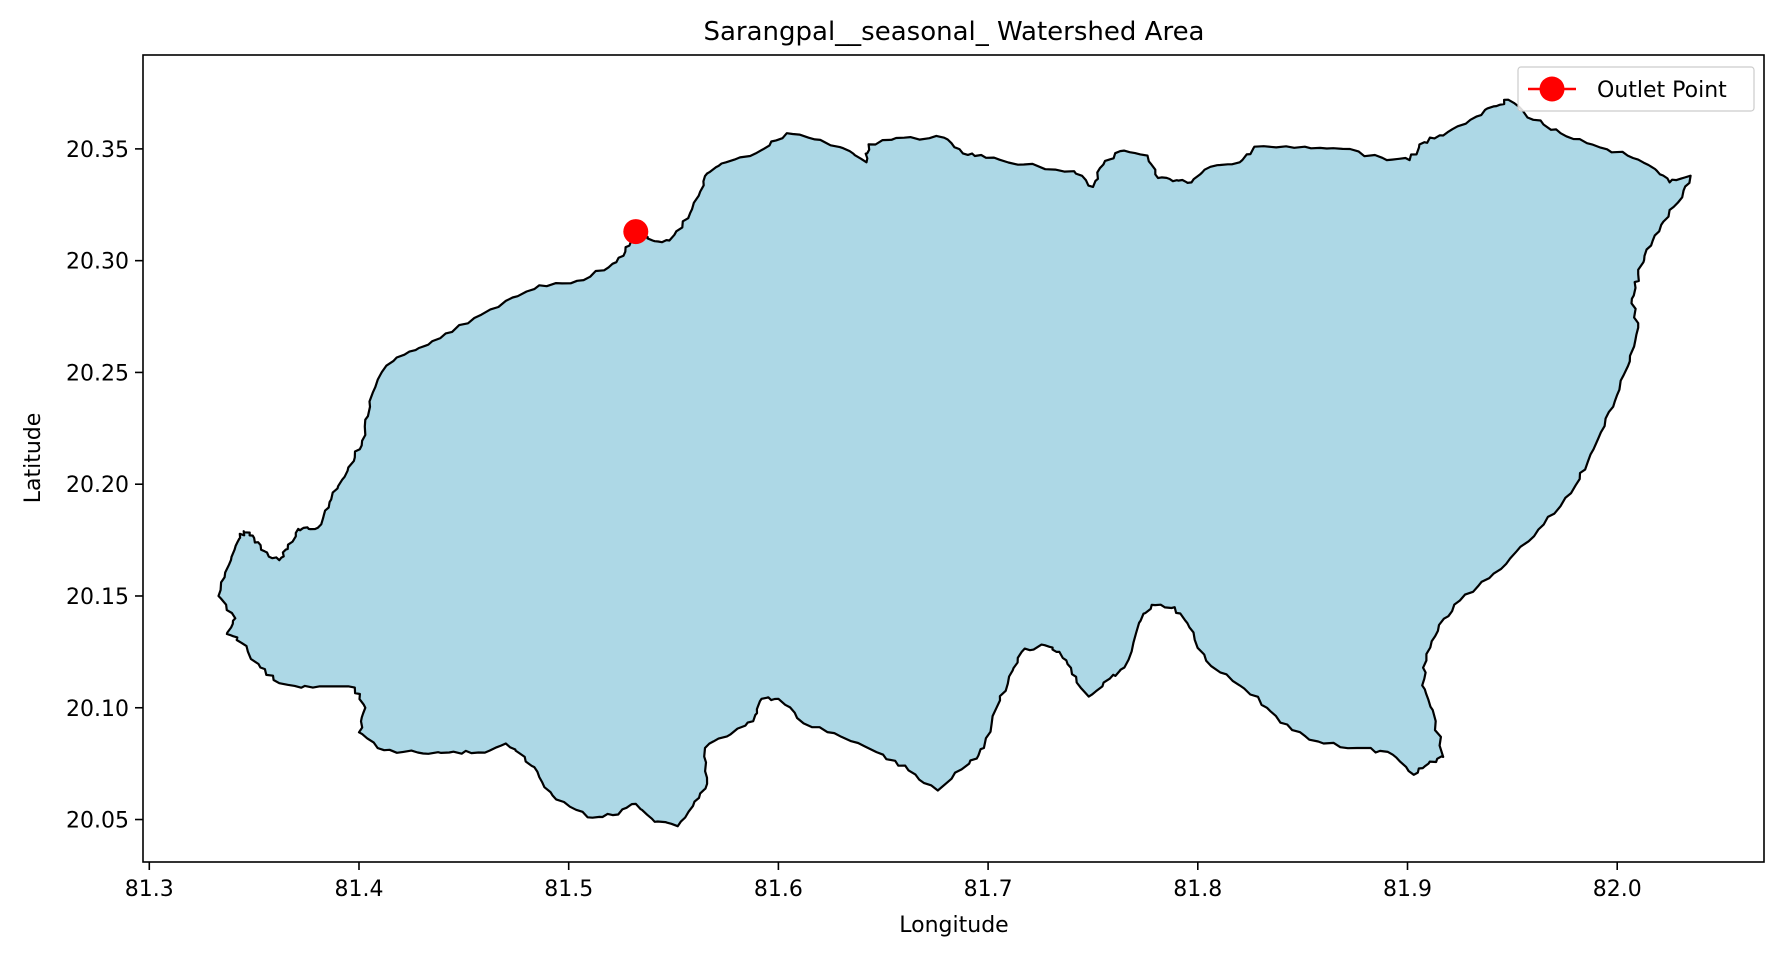  Describe the element at coordinates (149, 889) in the screenshot. I see `x-tick-label: 81.3` at that location.